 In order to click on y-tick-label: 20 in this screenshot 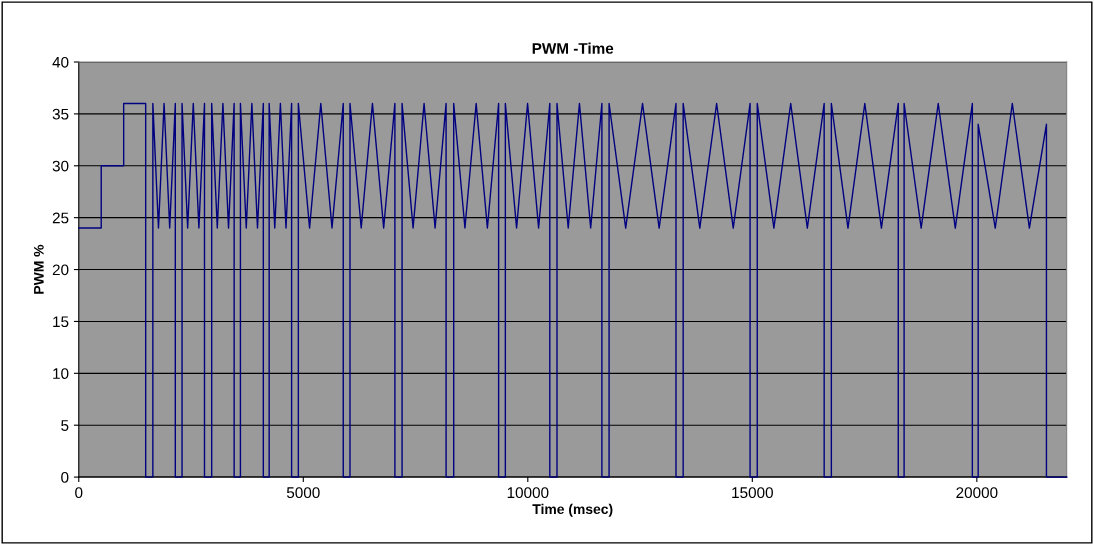, I will do `click(60, 270)`.